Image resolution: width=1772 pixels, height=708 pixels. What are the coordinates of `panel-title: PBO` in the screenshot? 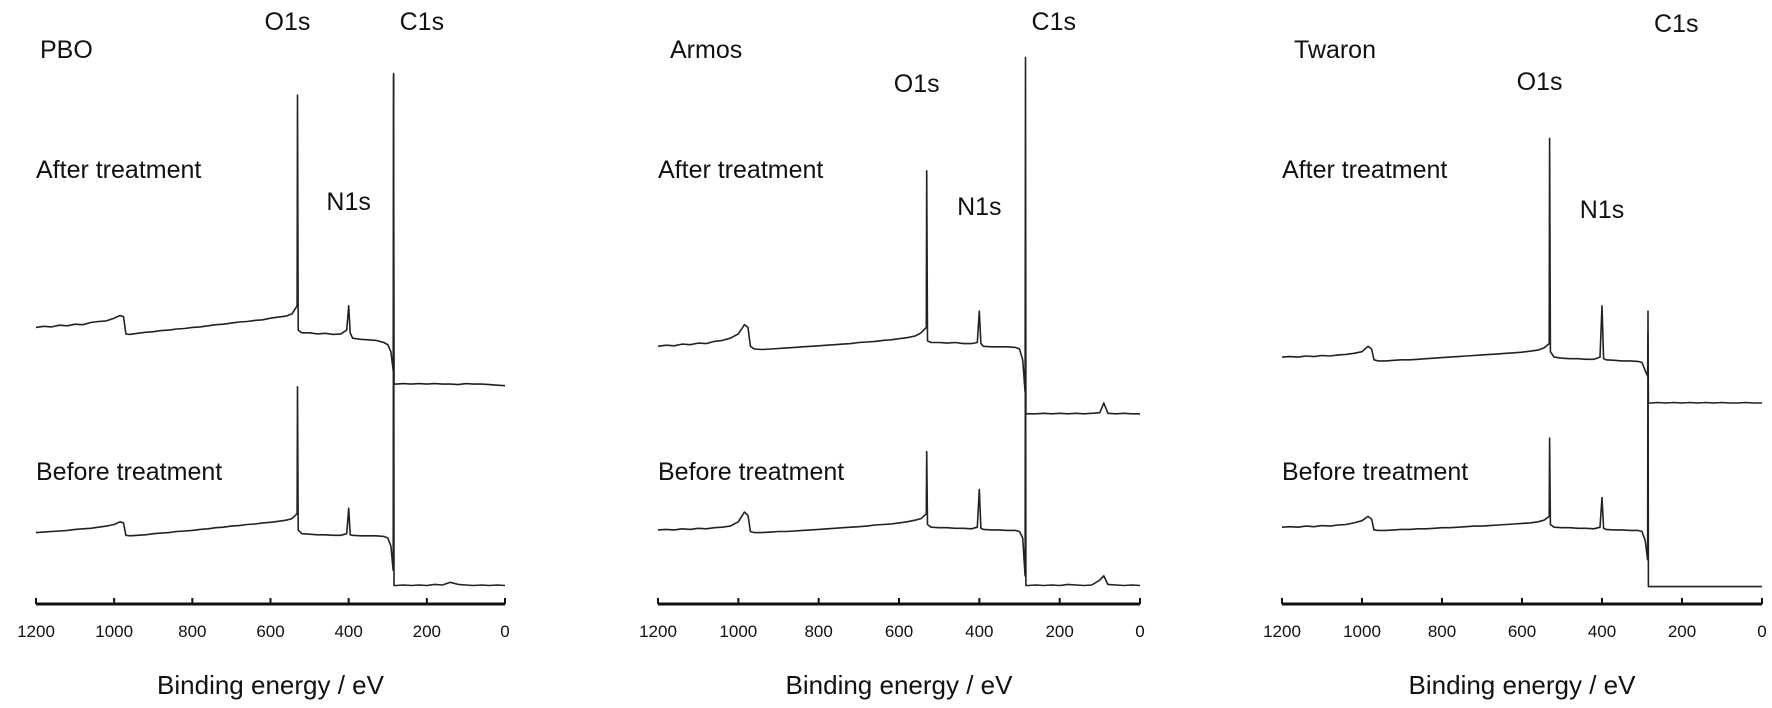 It's located at (66, 50).